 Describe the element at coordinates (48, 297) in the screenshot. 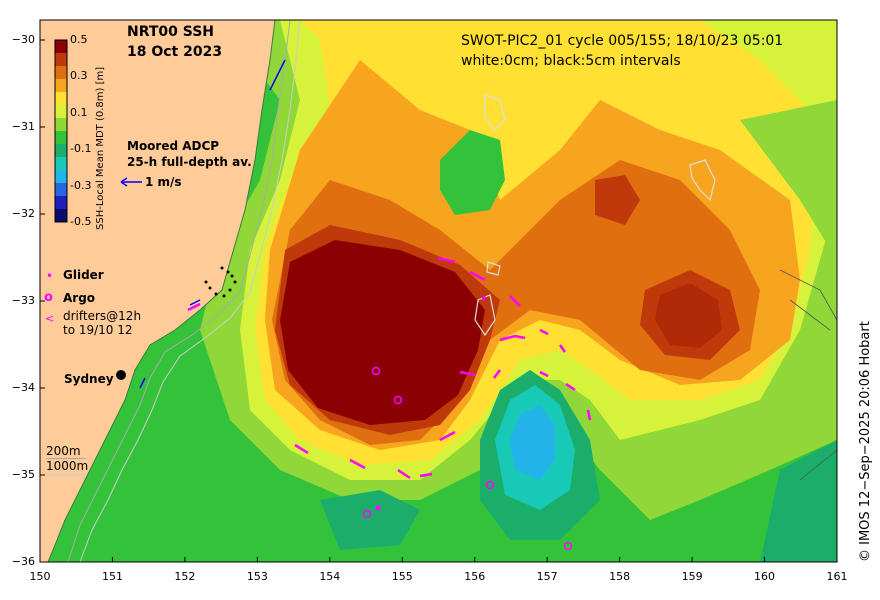

I see `argo-legend-marker: o` at that location.